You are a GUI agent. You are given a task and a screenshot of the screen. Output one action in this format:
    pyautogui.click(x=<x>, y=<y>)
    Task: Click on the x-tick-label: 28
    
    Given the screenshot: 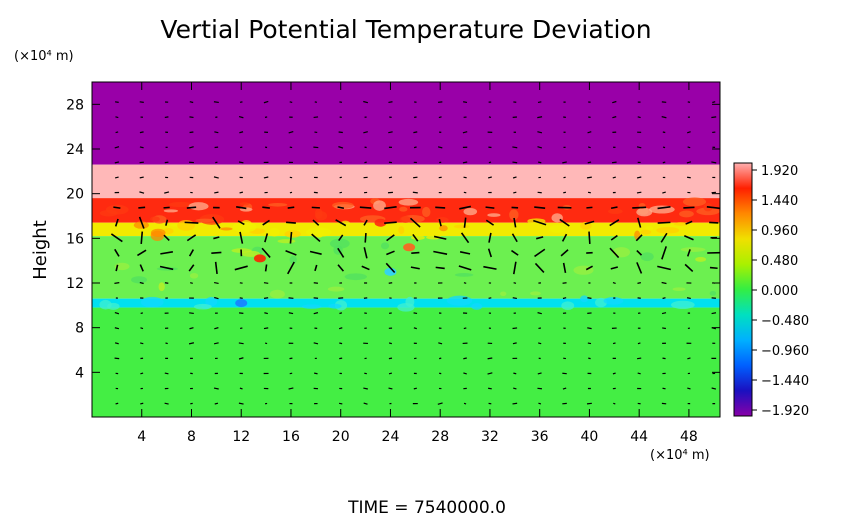 What is the action you would take?
    pyautogui.click(x=440, y=437)
    